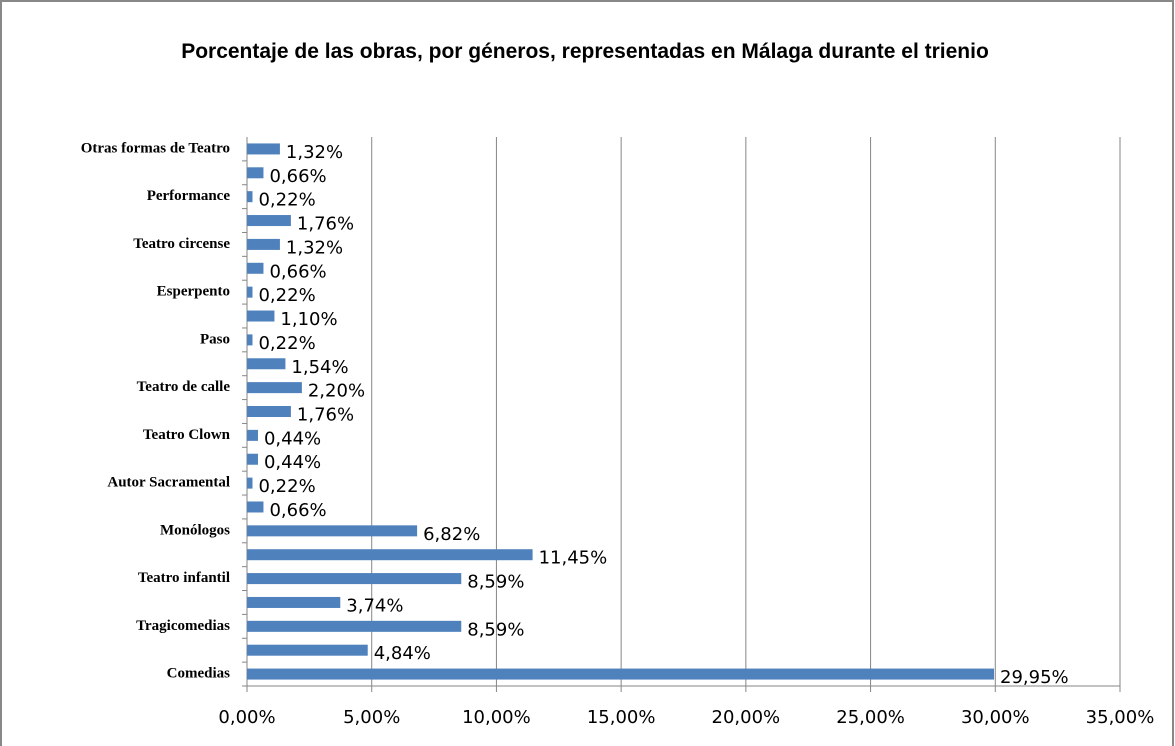 The width and height of the screenshot is (1175, 746). What do you see at coordinates (573, 558) in the screenshot?
I see `value-label: 11,45%` at bounding box center [573, 558].